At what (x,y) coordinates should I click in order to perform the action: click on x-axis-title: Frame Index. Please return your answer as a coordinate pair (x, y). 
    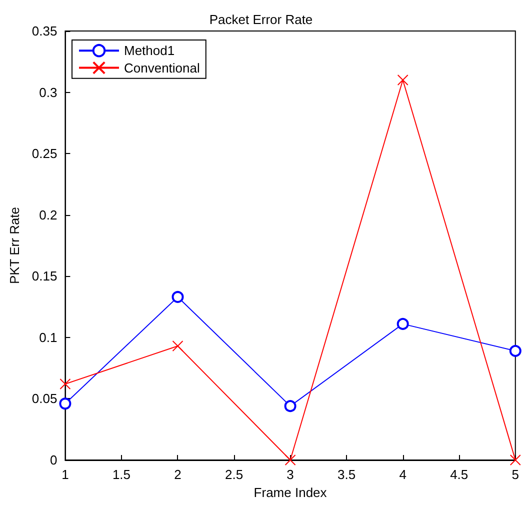
    Looking at the image, I should click on (291, 492).